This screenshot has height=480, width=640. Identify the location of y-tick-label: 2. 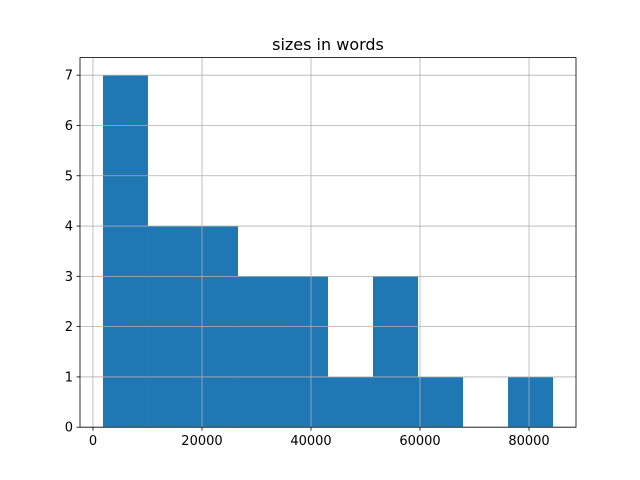
(69, 327).